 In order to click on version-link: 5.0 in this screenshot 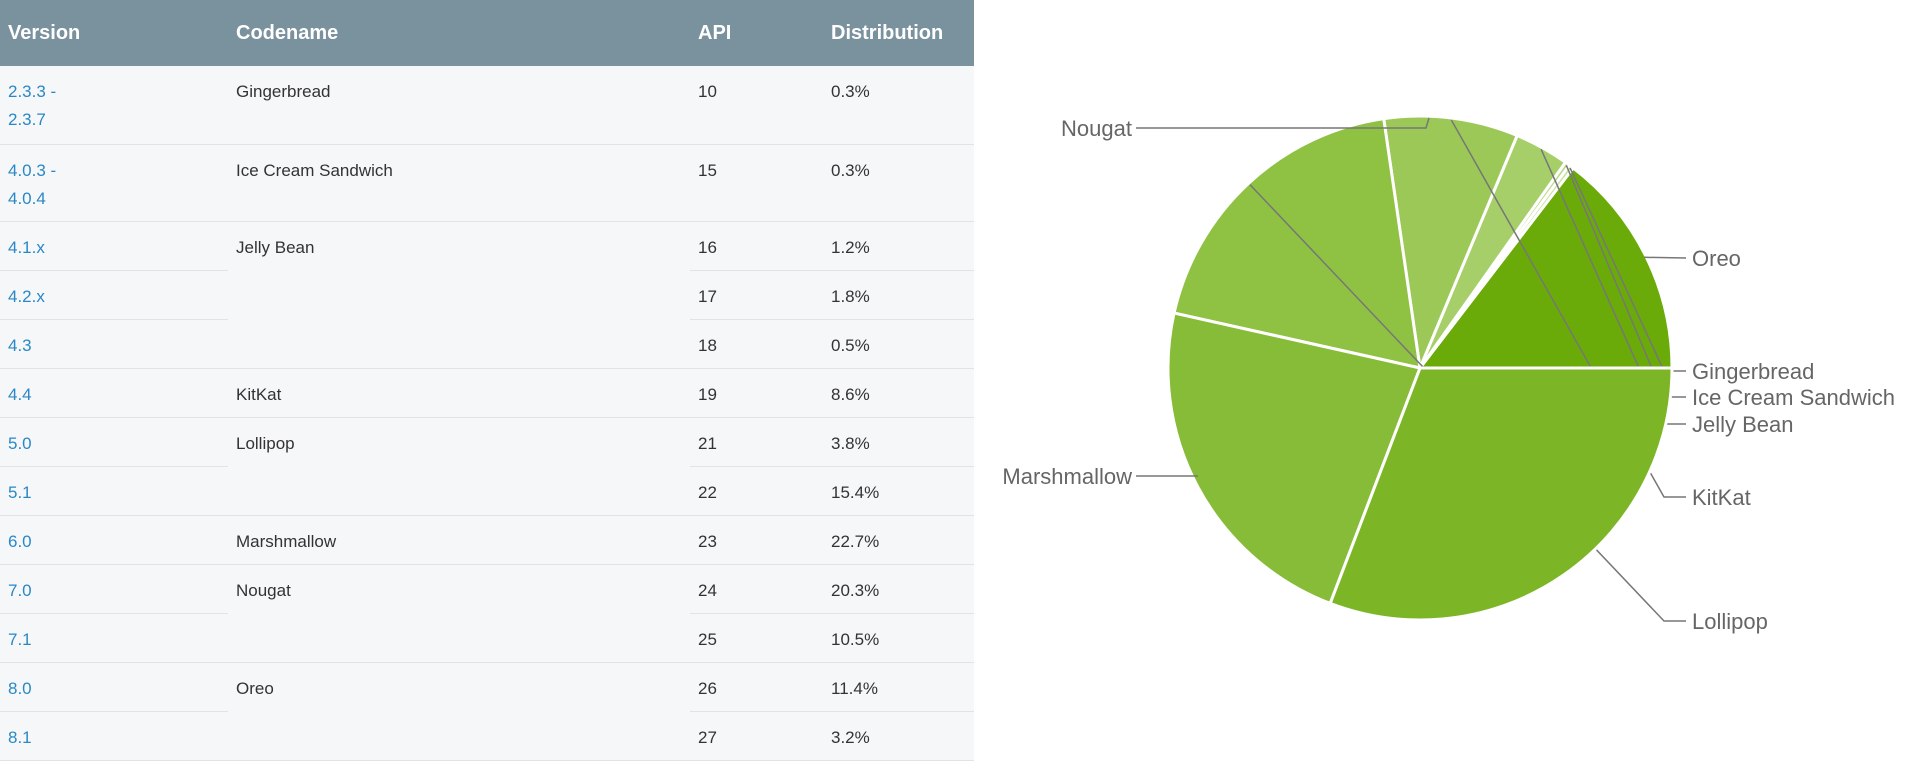, I will do `click(114, 442)`.